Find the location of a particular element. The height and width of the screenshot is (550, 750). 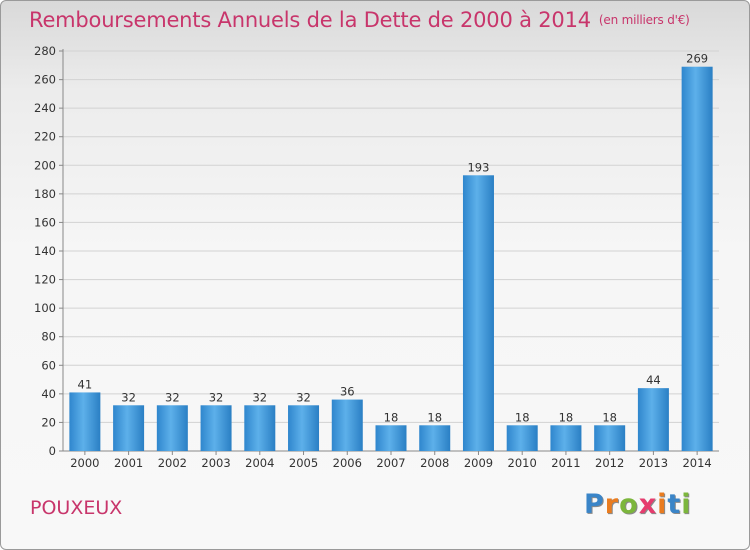

data-label-2001: 32 is located at coordinates (128, 397).